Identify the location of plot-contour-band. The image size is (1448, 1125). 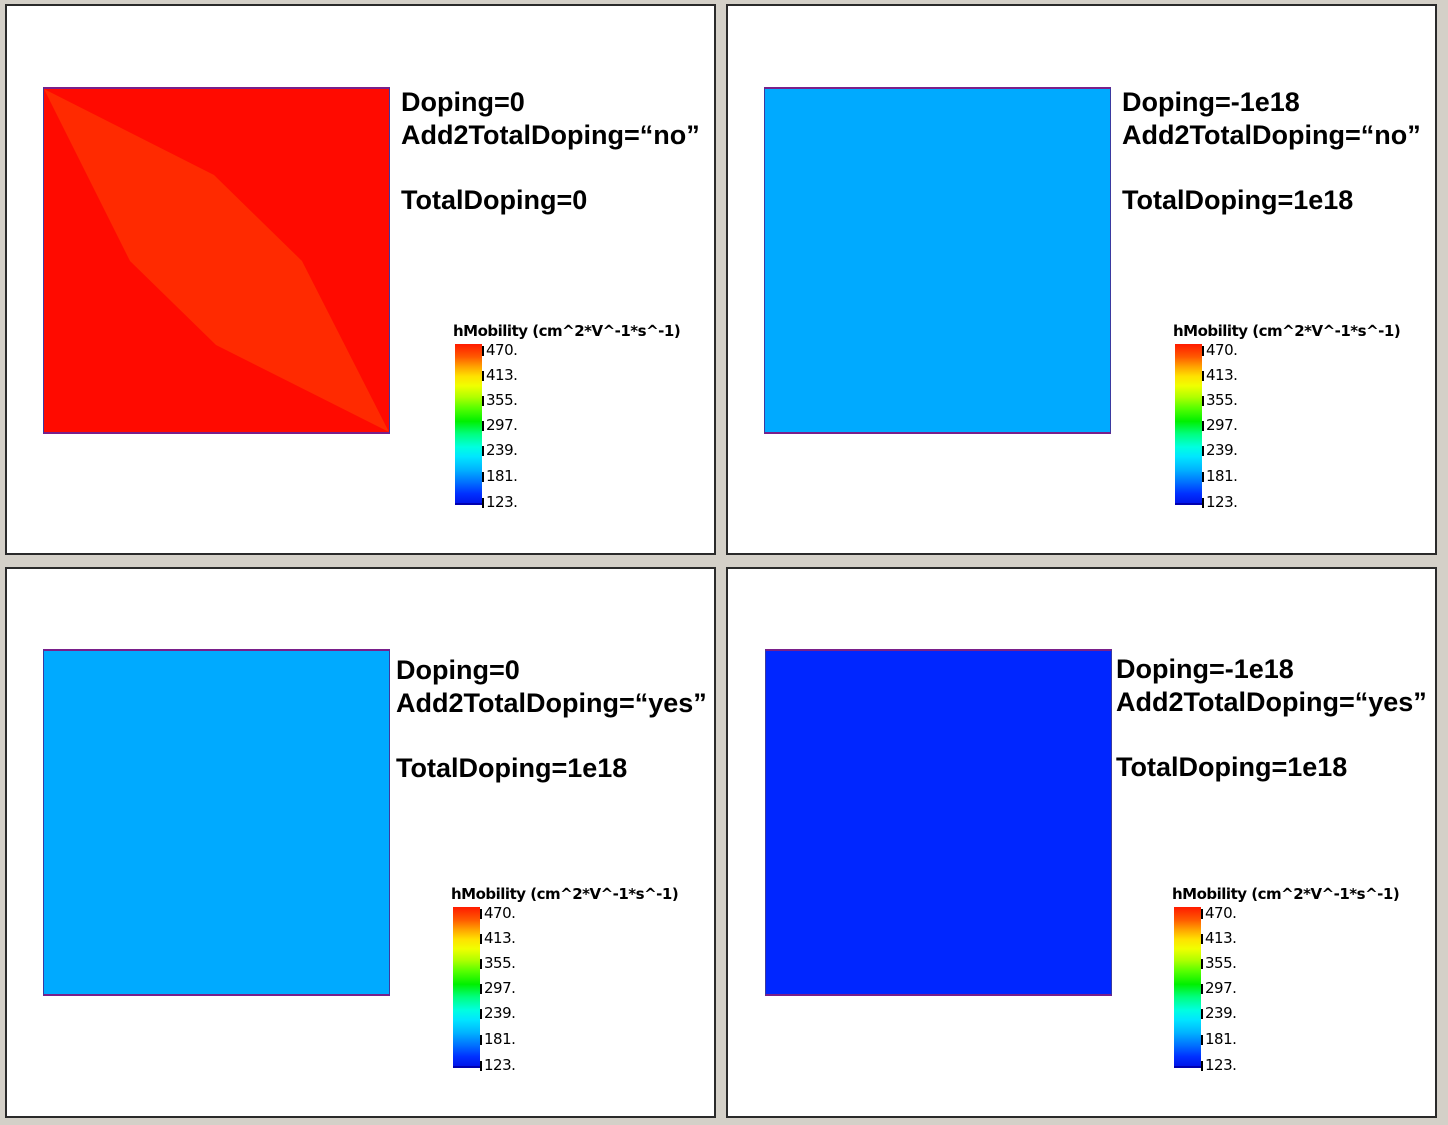
(216, 260).